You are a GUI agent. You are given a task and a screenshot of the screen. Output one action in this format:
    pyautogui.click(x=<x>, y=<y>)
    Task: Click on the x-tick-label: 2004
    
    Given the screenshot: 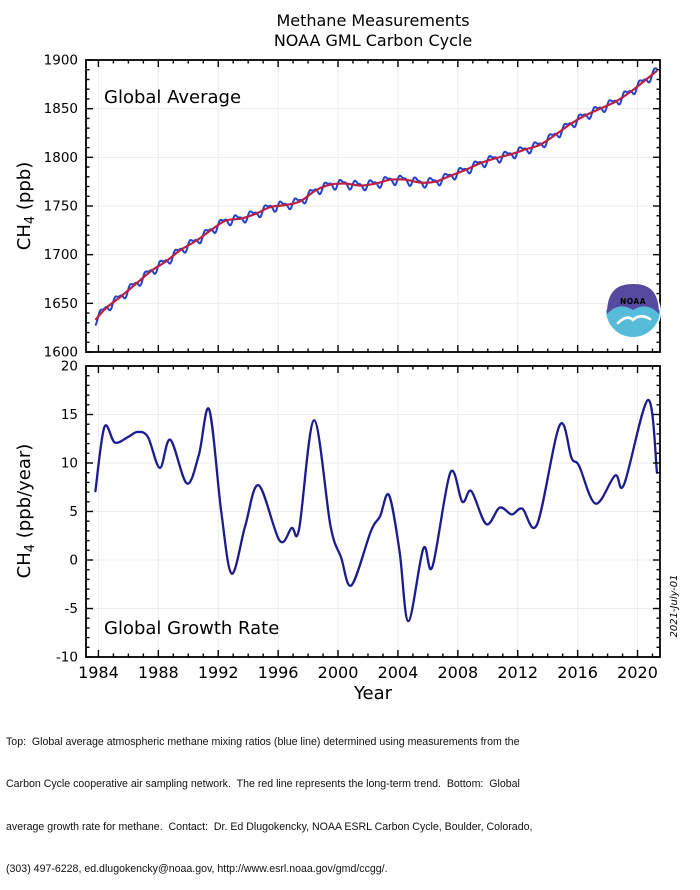 What is the action you would take?
    pyautogui.click(x=398, y=672)
    